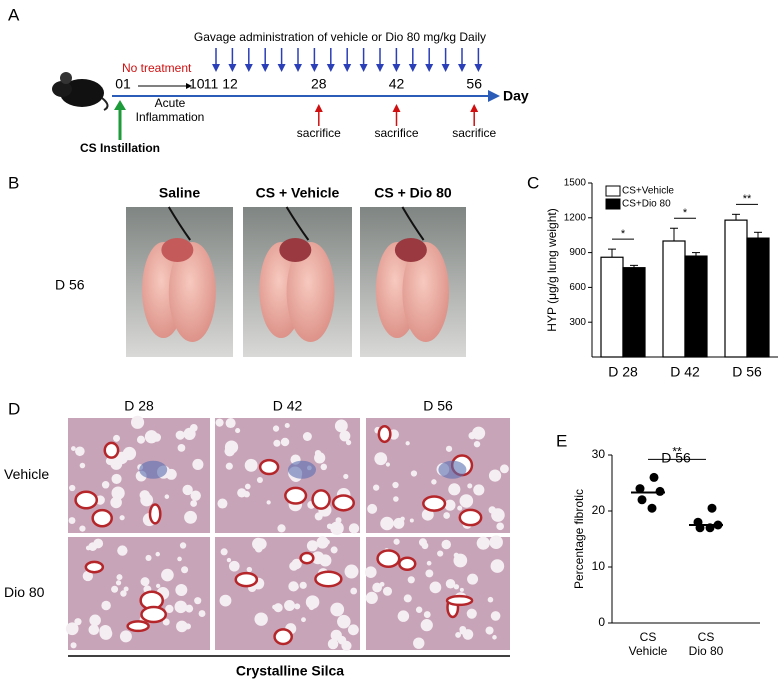  I want to click on legend-swatch, so click(613, 191).